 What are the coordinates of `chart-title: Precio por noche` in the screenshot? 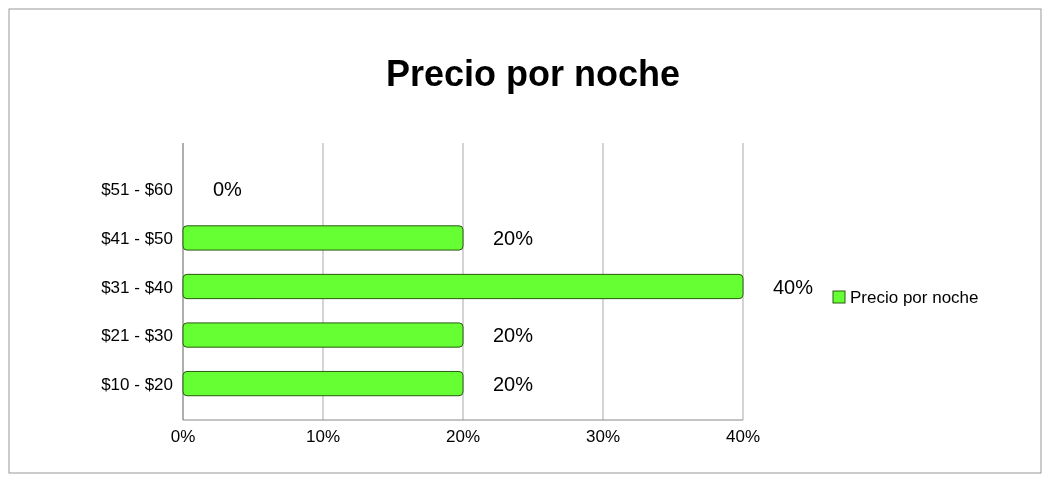 It's located at (533, 73).